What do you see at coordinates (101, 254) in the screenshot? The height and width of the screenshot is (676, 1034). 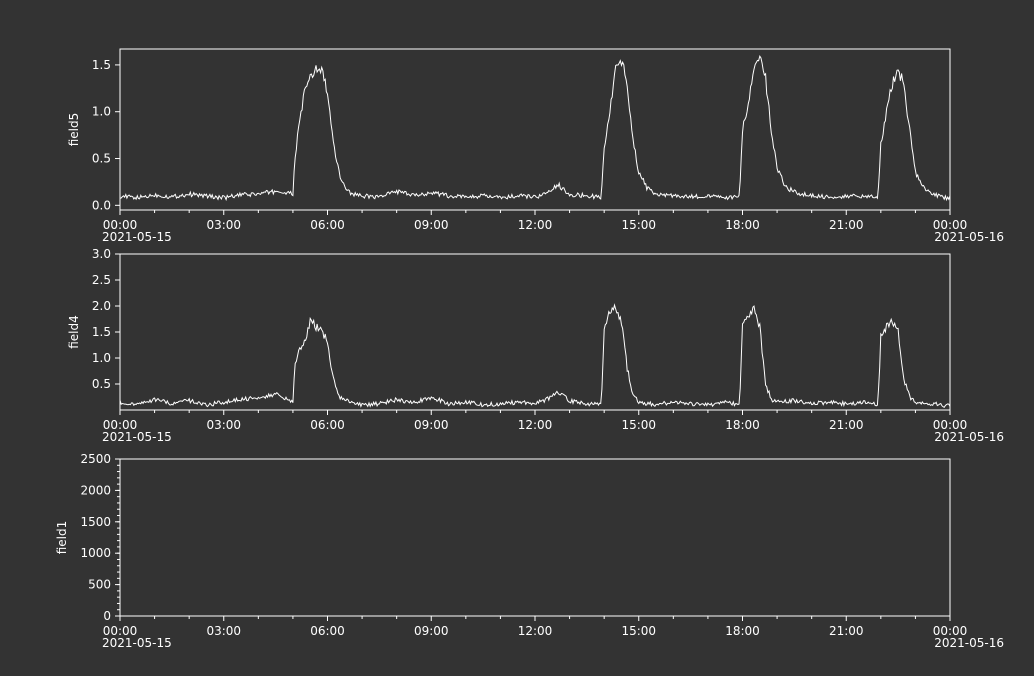 I see `y-tick-label: 3.0` at bounding box center [101, 254].